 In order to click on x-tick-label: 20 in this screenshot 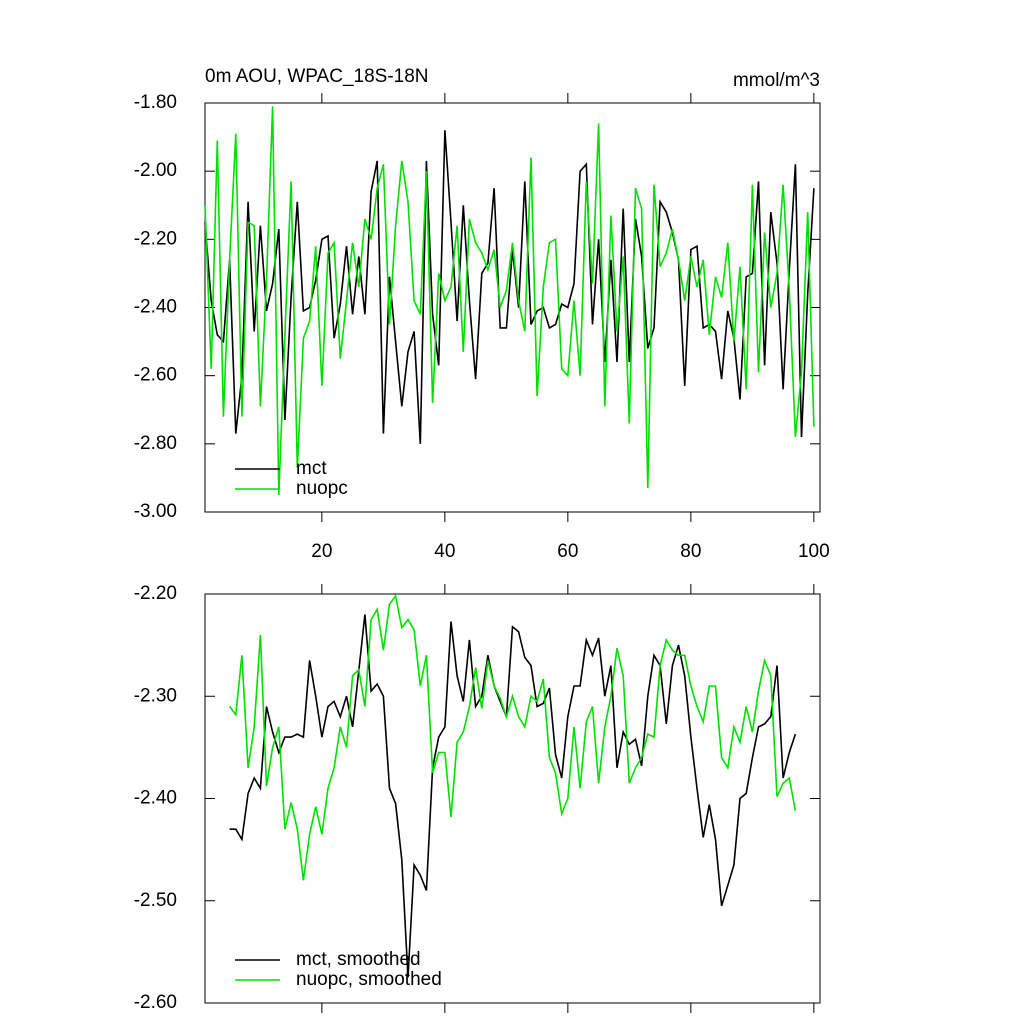, I will do `click(321, 551)`.